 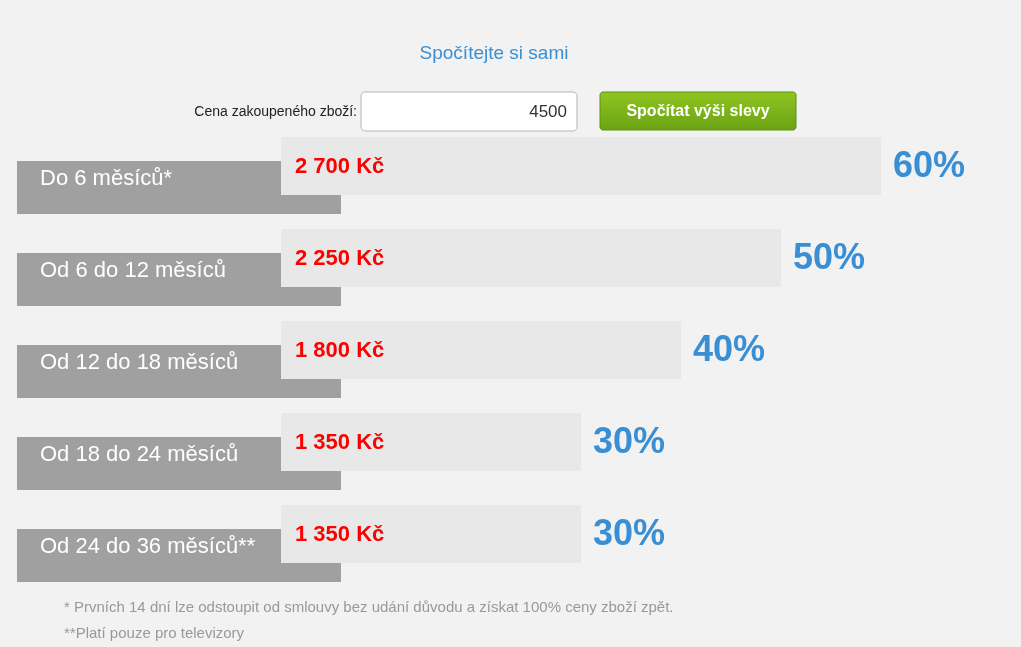 What do you see at coordinates (154, 632) in the screenshot?
I see `text: **Platí pouze pro televizory` at bounding box center [154, 632].